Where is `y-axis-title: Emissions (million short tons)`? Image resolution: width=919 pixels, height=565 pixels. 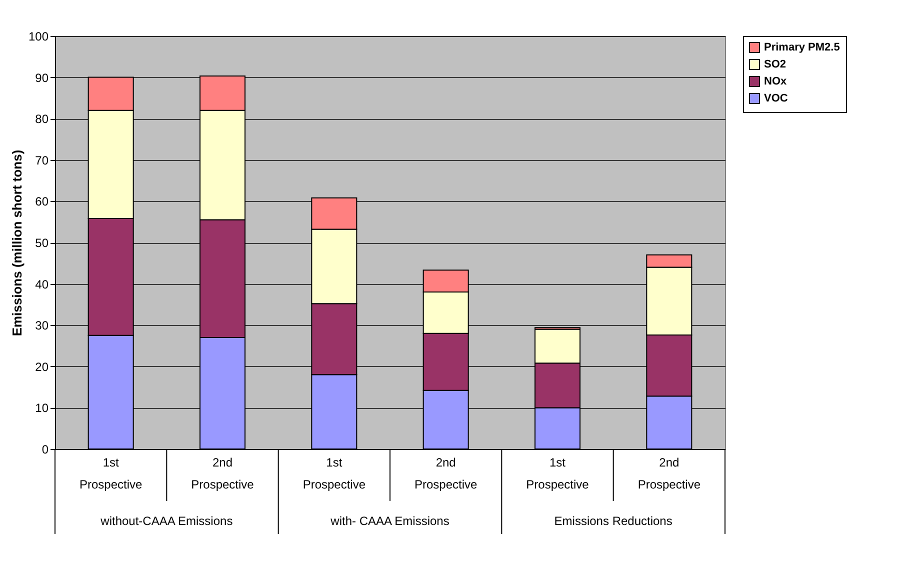 y-axis-title: Emissions (million short tons) is located at coordinates (16, 243).